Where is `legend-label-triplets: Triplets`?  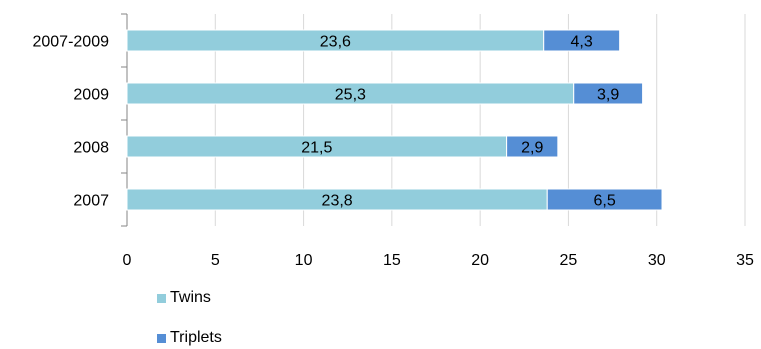 legend-label-triplets: Triplets is located at coordinates (196, 337).